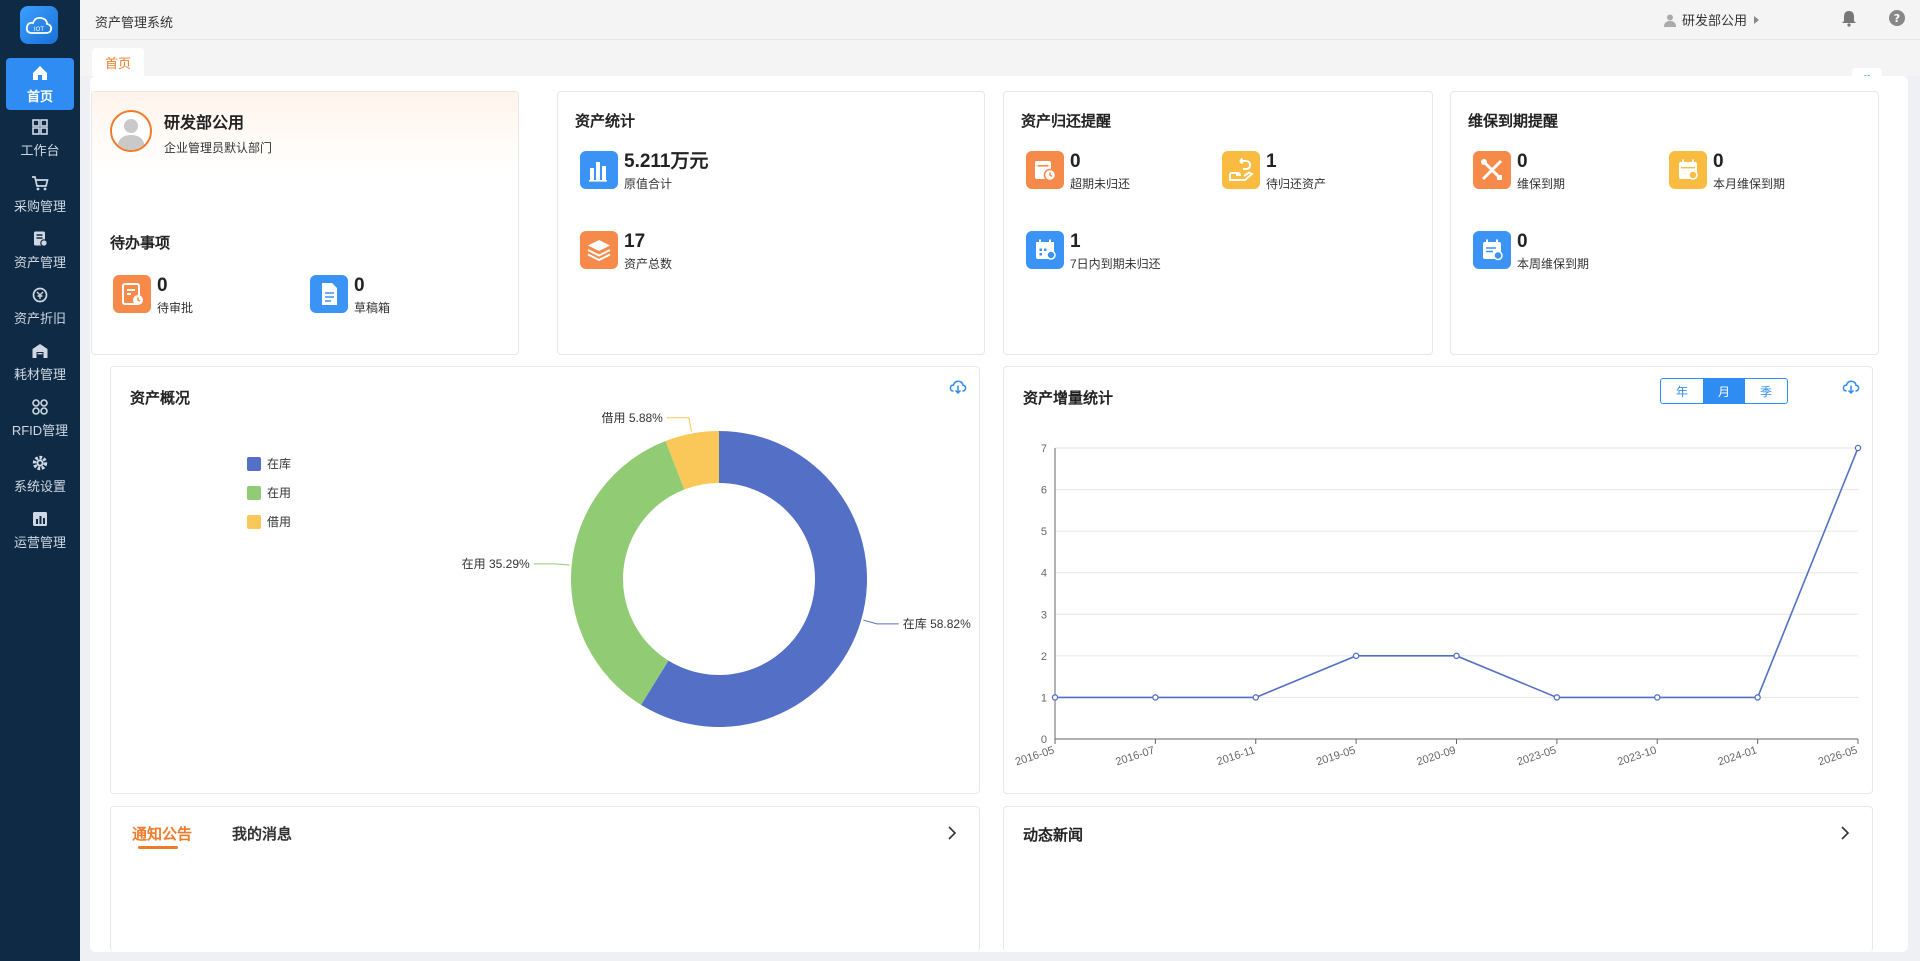 This screenshot has height=961, width=1920. Describe the element at coordinates (279, 463) in the screenshot. I see `legend-label: 在库` at that location.